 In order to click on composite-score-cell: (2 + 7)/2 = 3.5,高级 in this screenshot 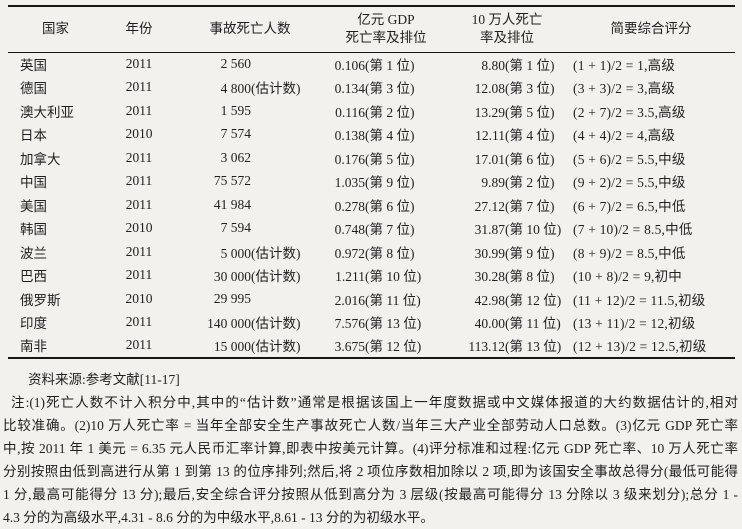, I will do `click(651, 111)`.